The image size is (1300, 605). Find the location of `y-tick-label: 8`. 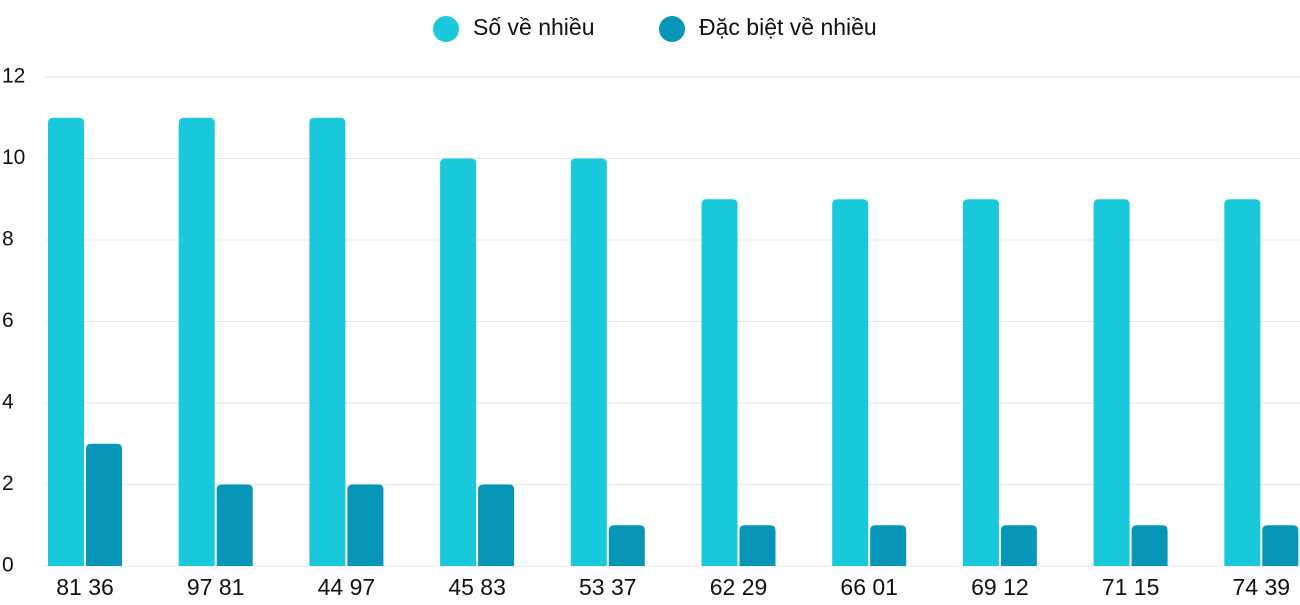

y-tick-label: 8 is located at coordinates (8, 239).